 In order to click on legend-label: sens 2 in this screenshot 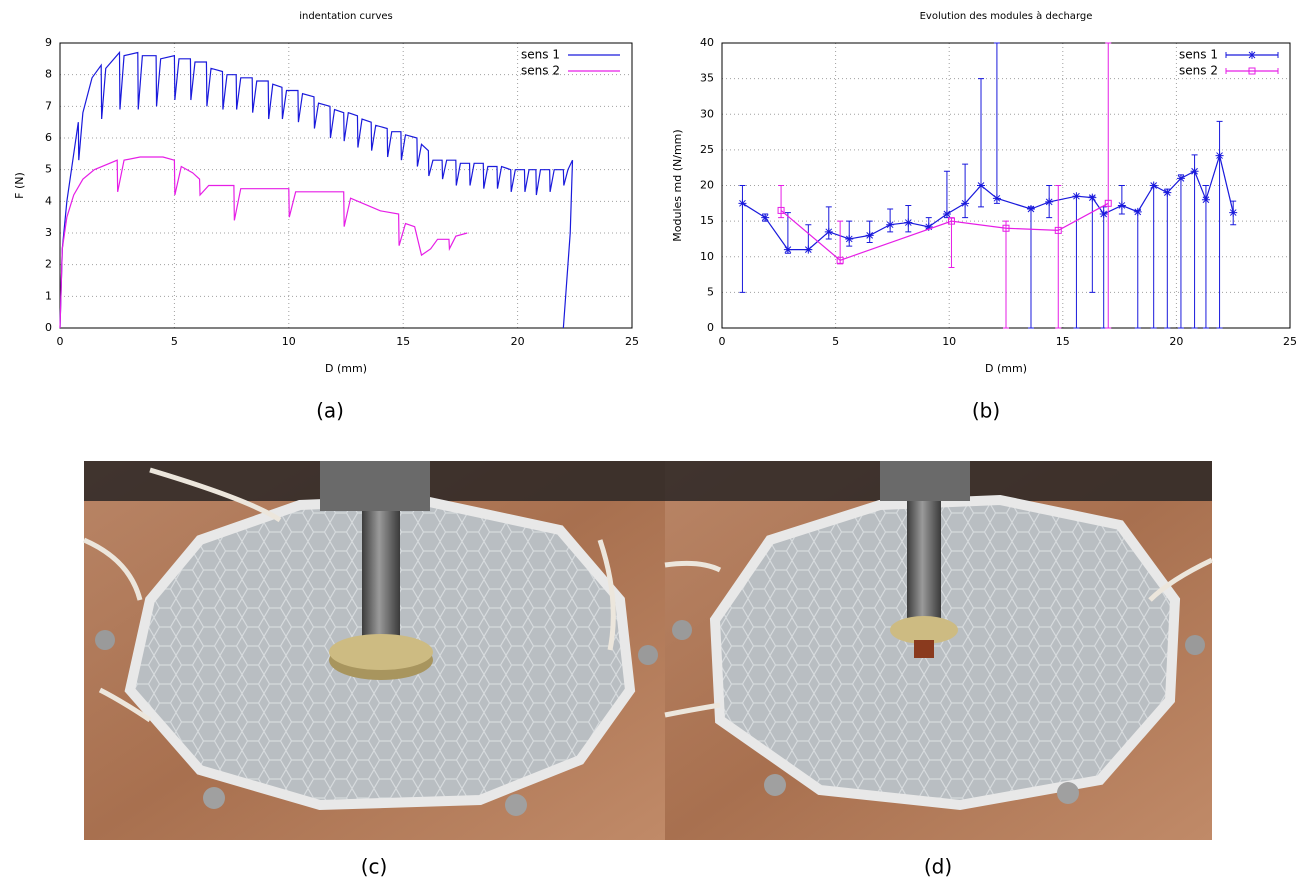, I will do `click(540, 71)`.